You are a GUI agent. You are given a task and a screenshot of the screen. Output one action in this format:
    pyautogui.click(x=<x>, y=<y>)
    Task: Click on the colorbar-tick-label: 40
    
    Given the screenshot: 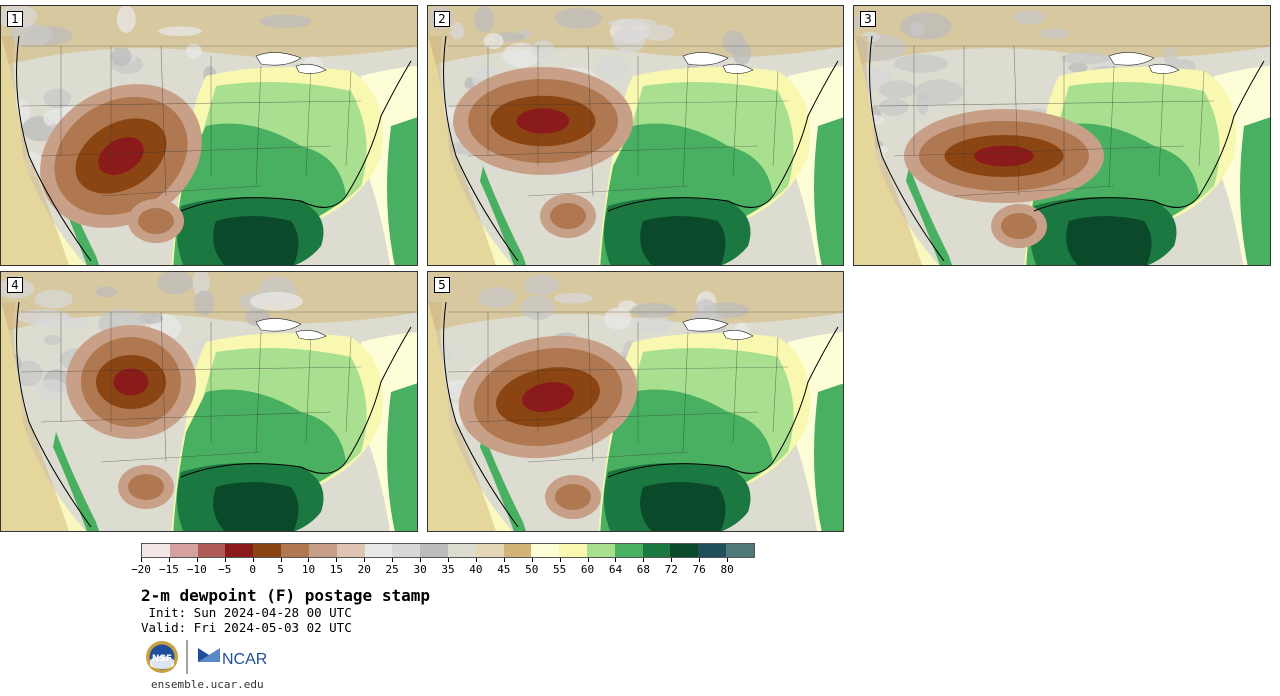 What is the action you would take?
    pyautogui.click(x=476, y=569)
    